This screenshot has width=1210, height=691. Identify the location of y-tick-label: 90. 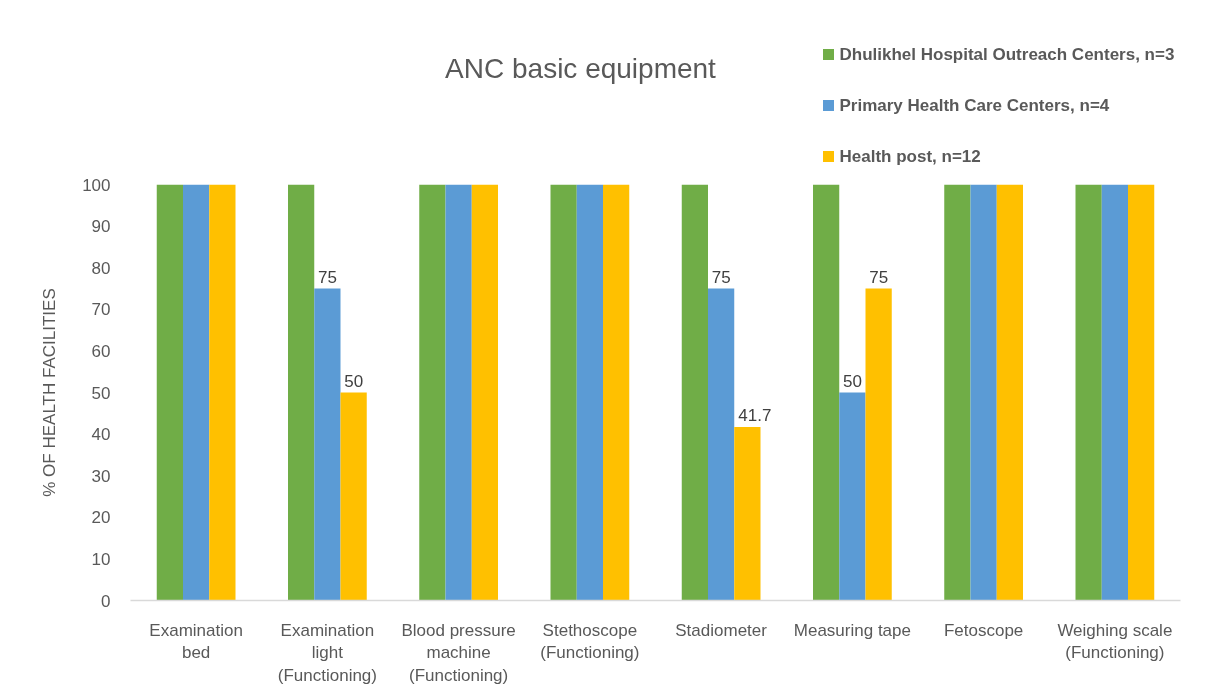
(101, 227).